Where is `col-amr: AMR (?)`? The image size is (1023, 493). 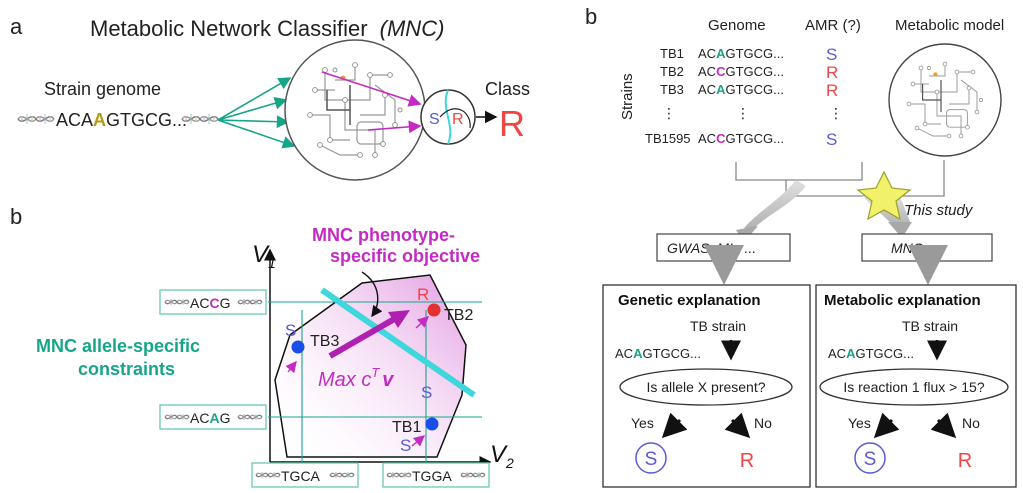
col-amr: AMR (?) is located at coordinates (833, 25).